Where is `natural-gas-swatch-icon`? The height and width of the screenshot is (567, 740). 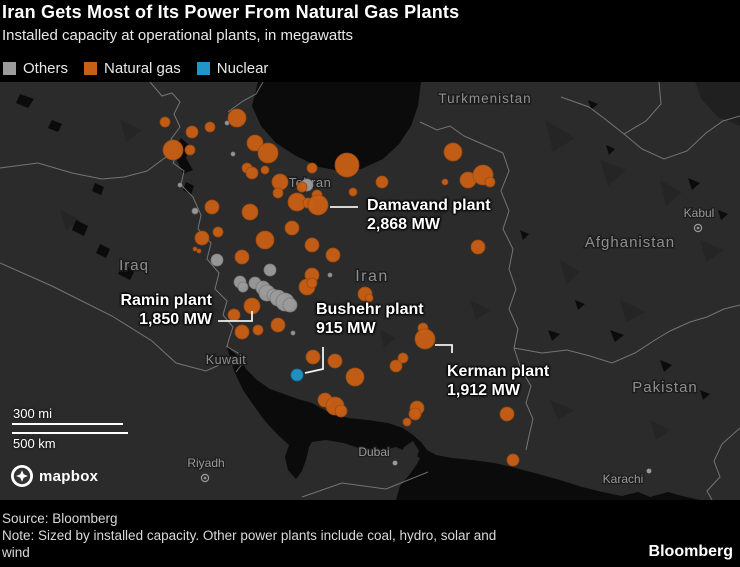 natural-gas-swatch-icon is located at coordinates (91, 68).